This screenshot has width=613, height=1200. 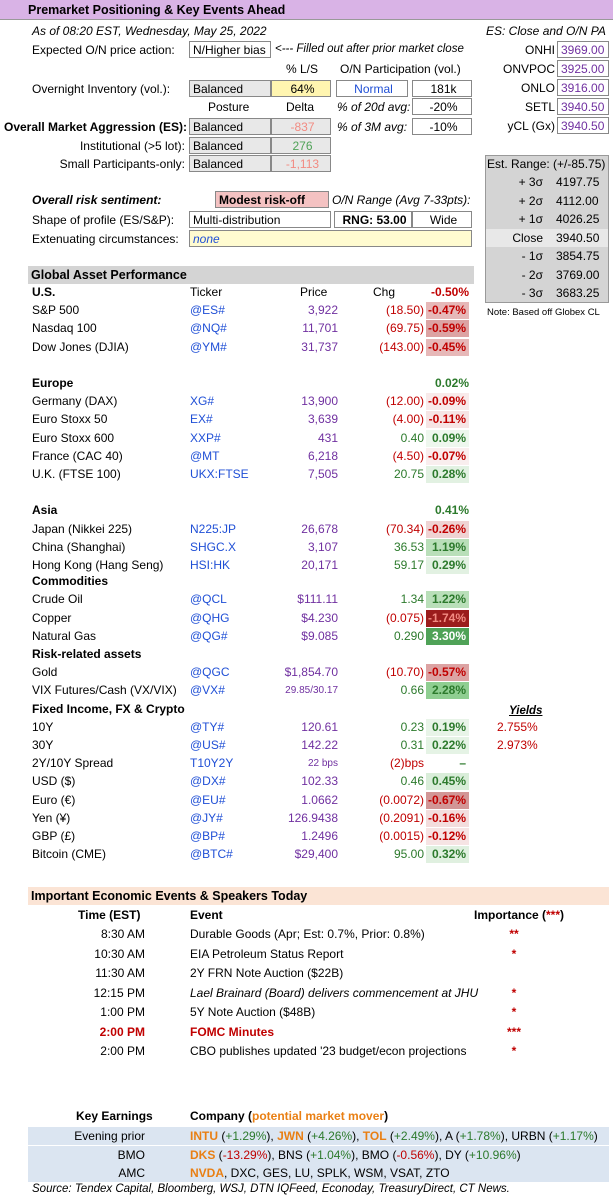 What do you see at coordinates (577, 200) in the screenshot?
I see `est-range-value: 4112.00` at bounding box center [577, 200].